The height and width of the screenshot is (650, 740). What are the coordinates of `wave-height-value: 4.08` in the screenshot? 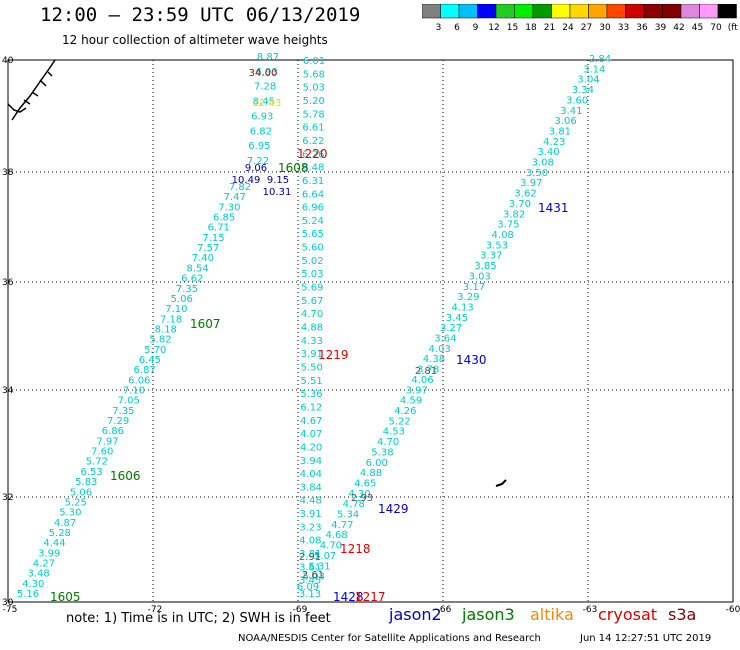 It's located at (310, 541).